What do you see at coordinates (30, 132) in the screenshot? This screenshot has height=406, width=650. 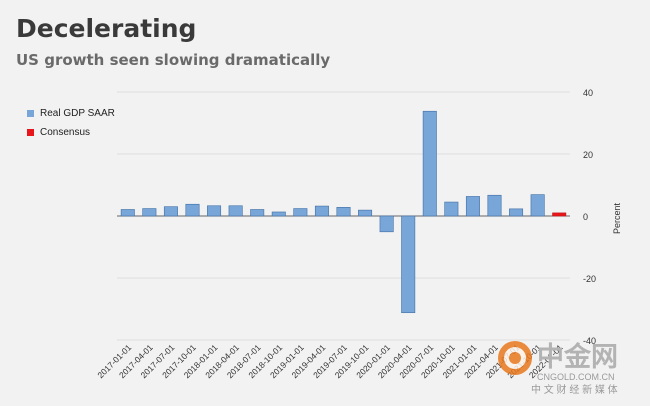 I see `legend-swatch-consensus` at bounding box center [30, 132].